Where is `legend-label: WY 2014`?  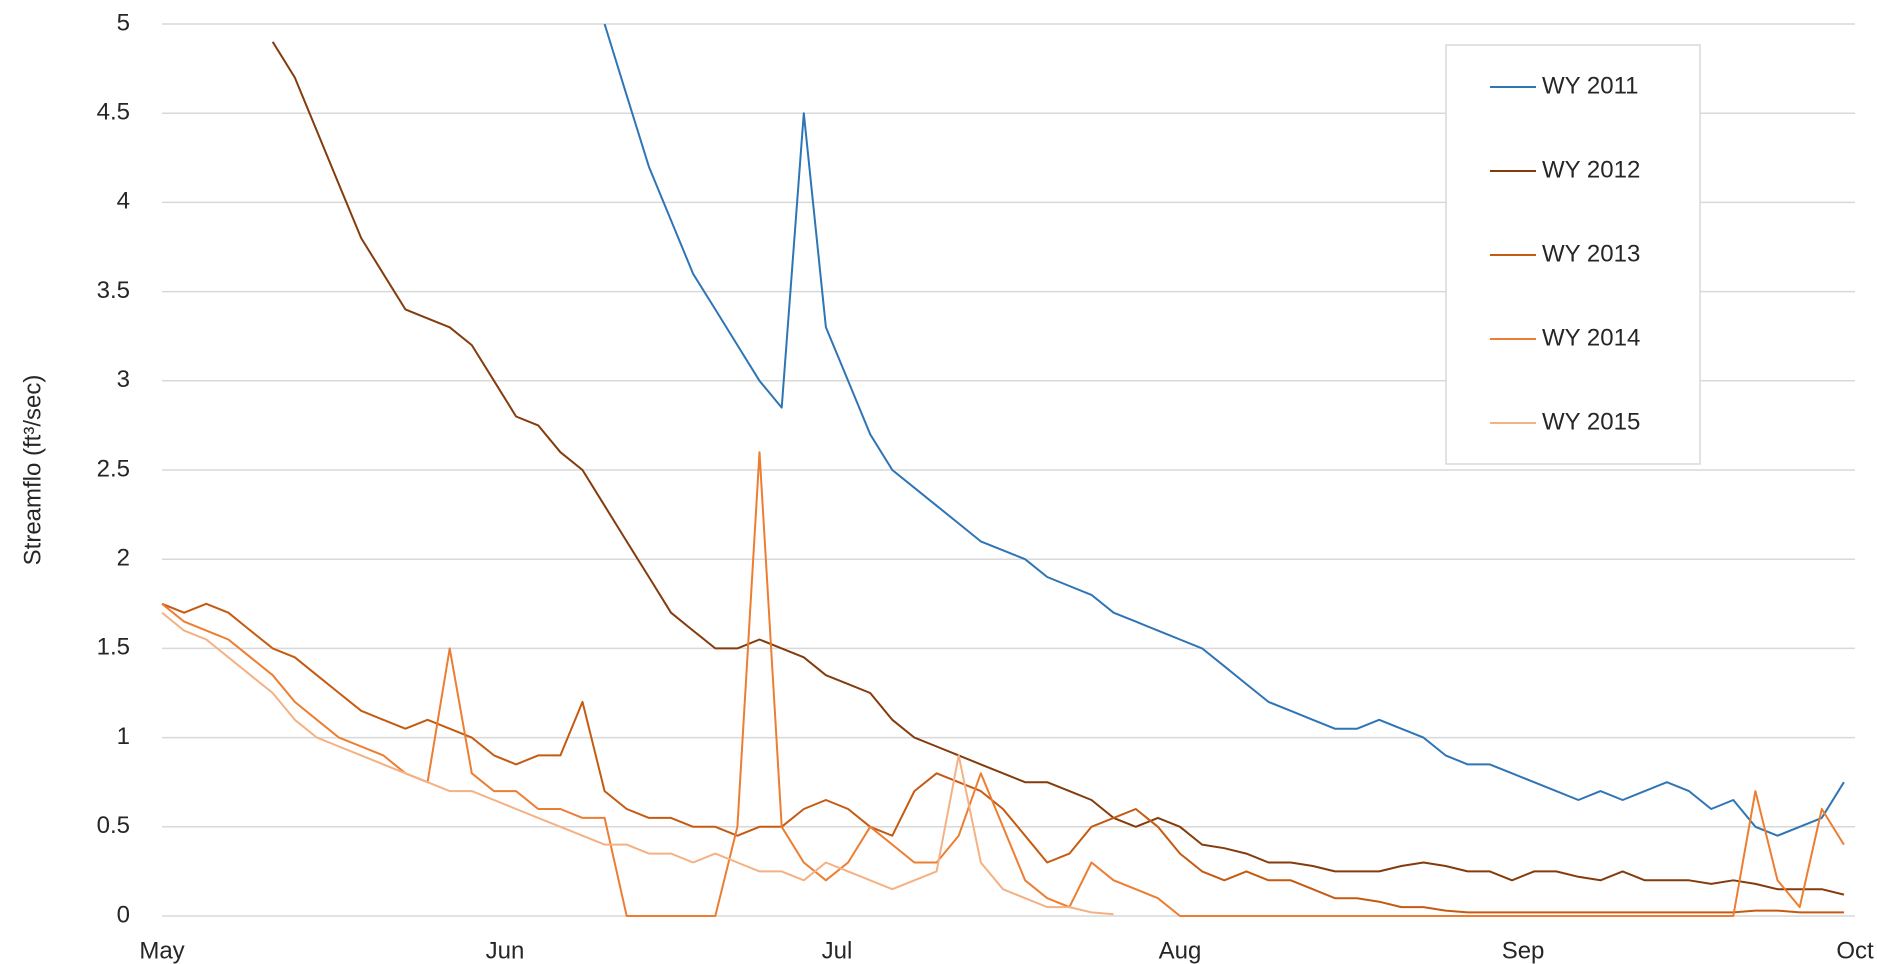 legend-label: WY 2014 is located at coordinates (1591, 337).